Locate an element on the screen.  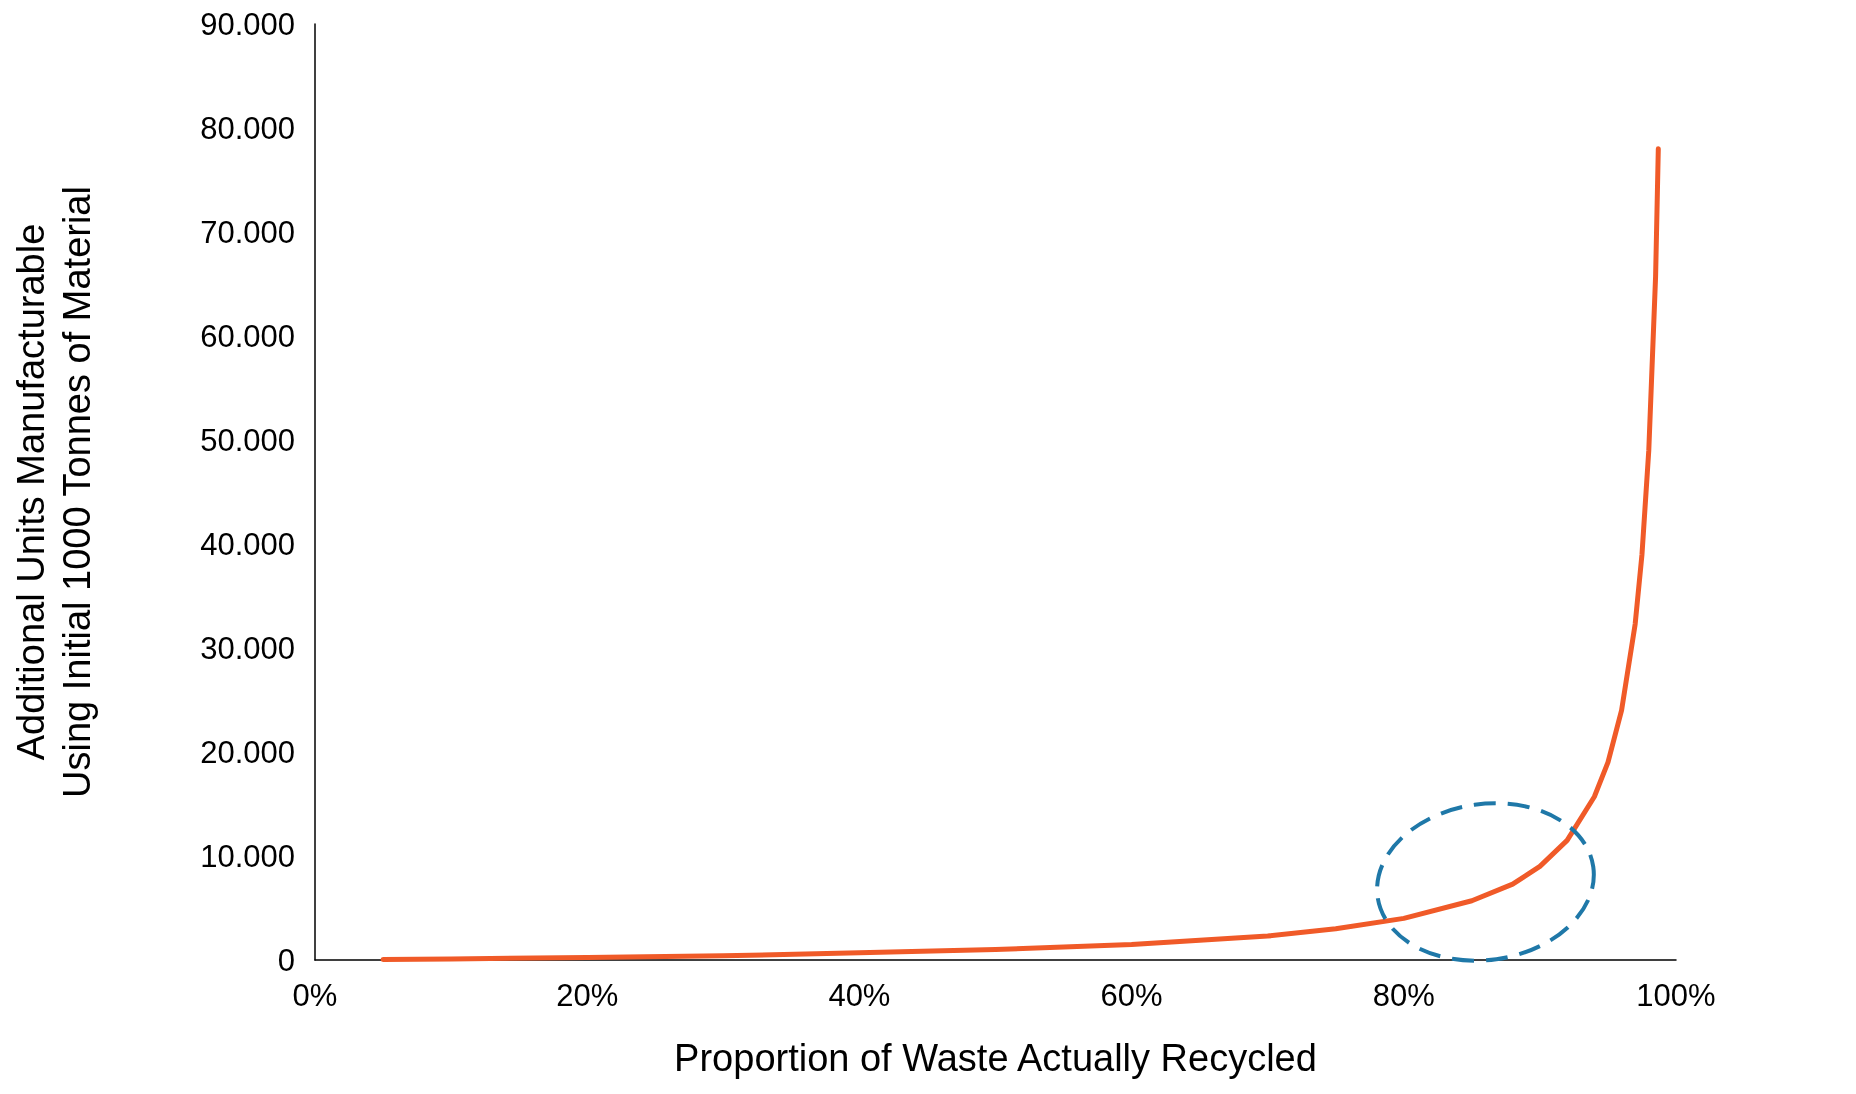
x-tick-label: 80% is located at coordinates (1403, 995).